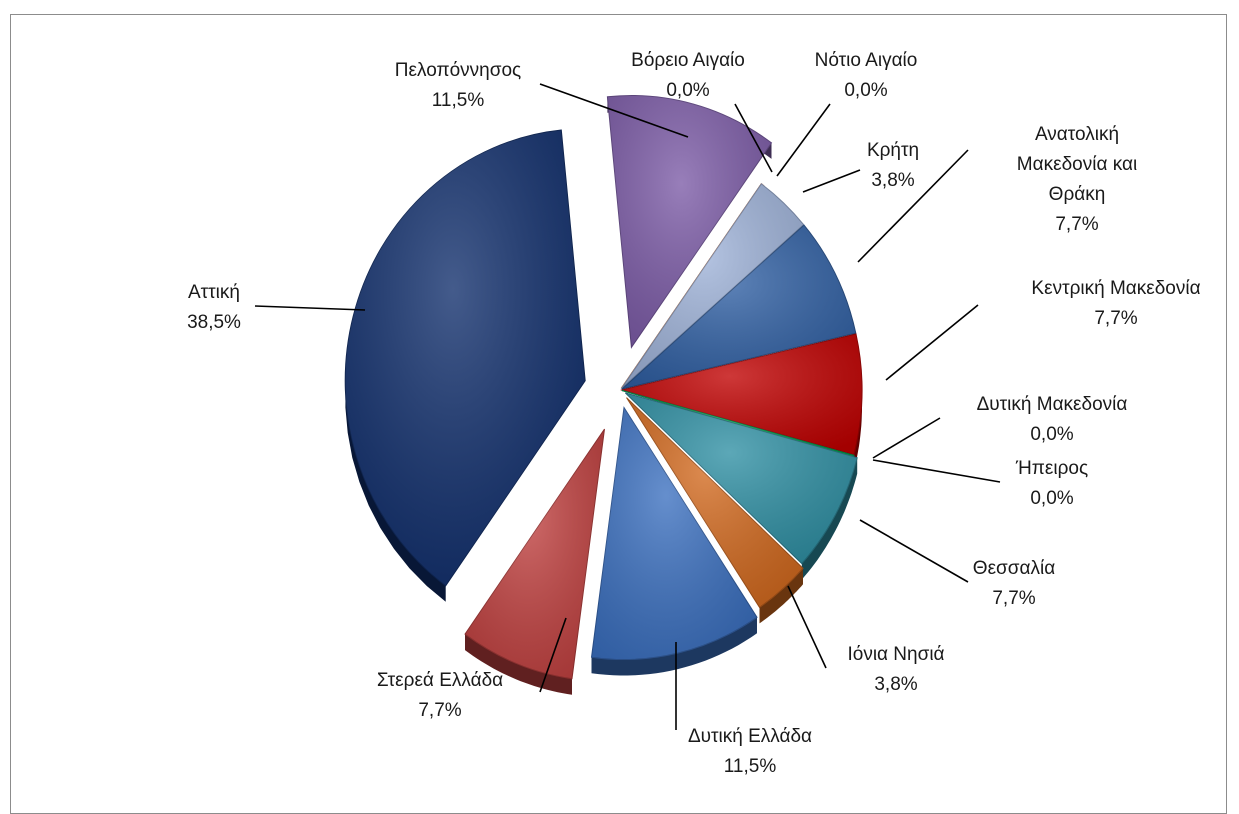 The width and height of the screenshot is (1239, 814). What do you see at coordinates (1115, 288) in the screenshot?
I see `slice-name-label: Κεντρική Μακεδονία` at bounding box center [1115, 288].